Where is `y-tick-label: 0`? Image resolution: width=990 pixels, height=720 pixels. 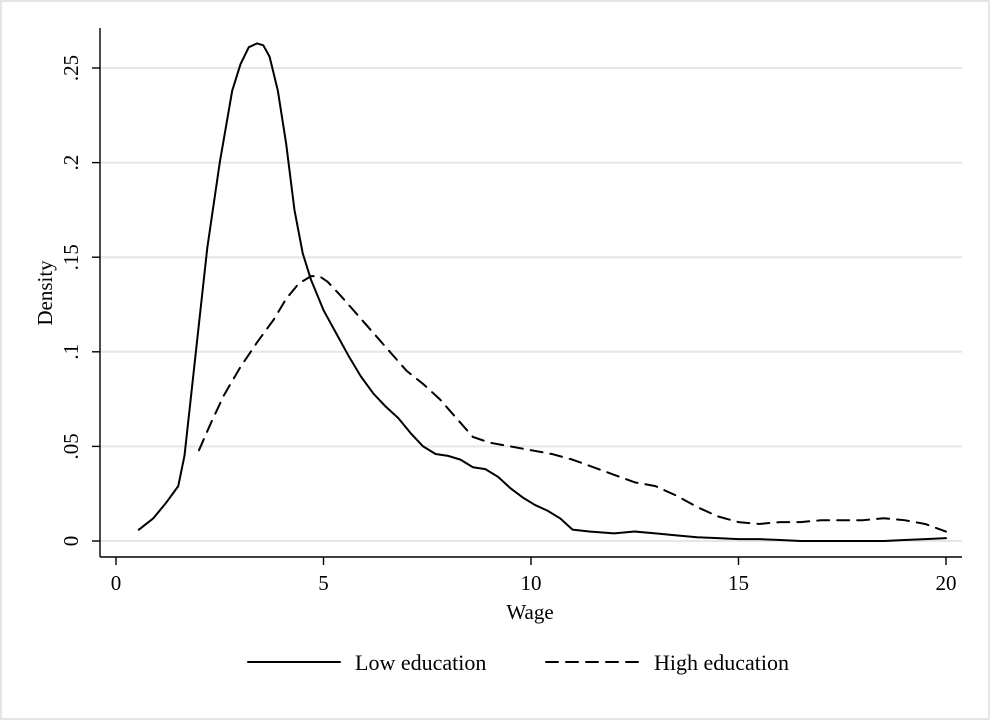 y-tick-label: 0 is located at coordinates (71, 541).